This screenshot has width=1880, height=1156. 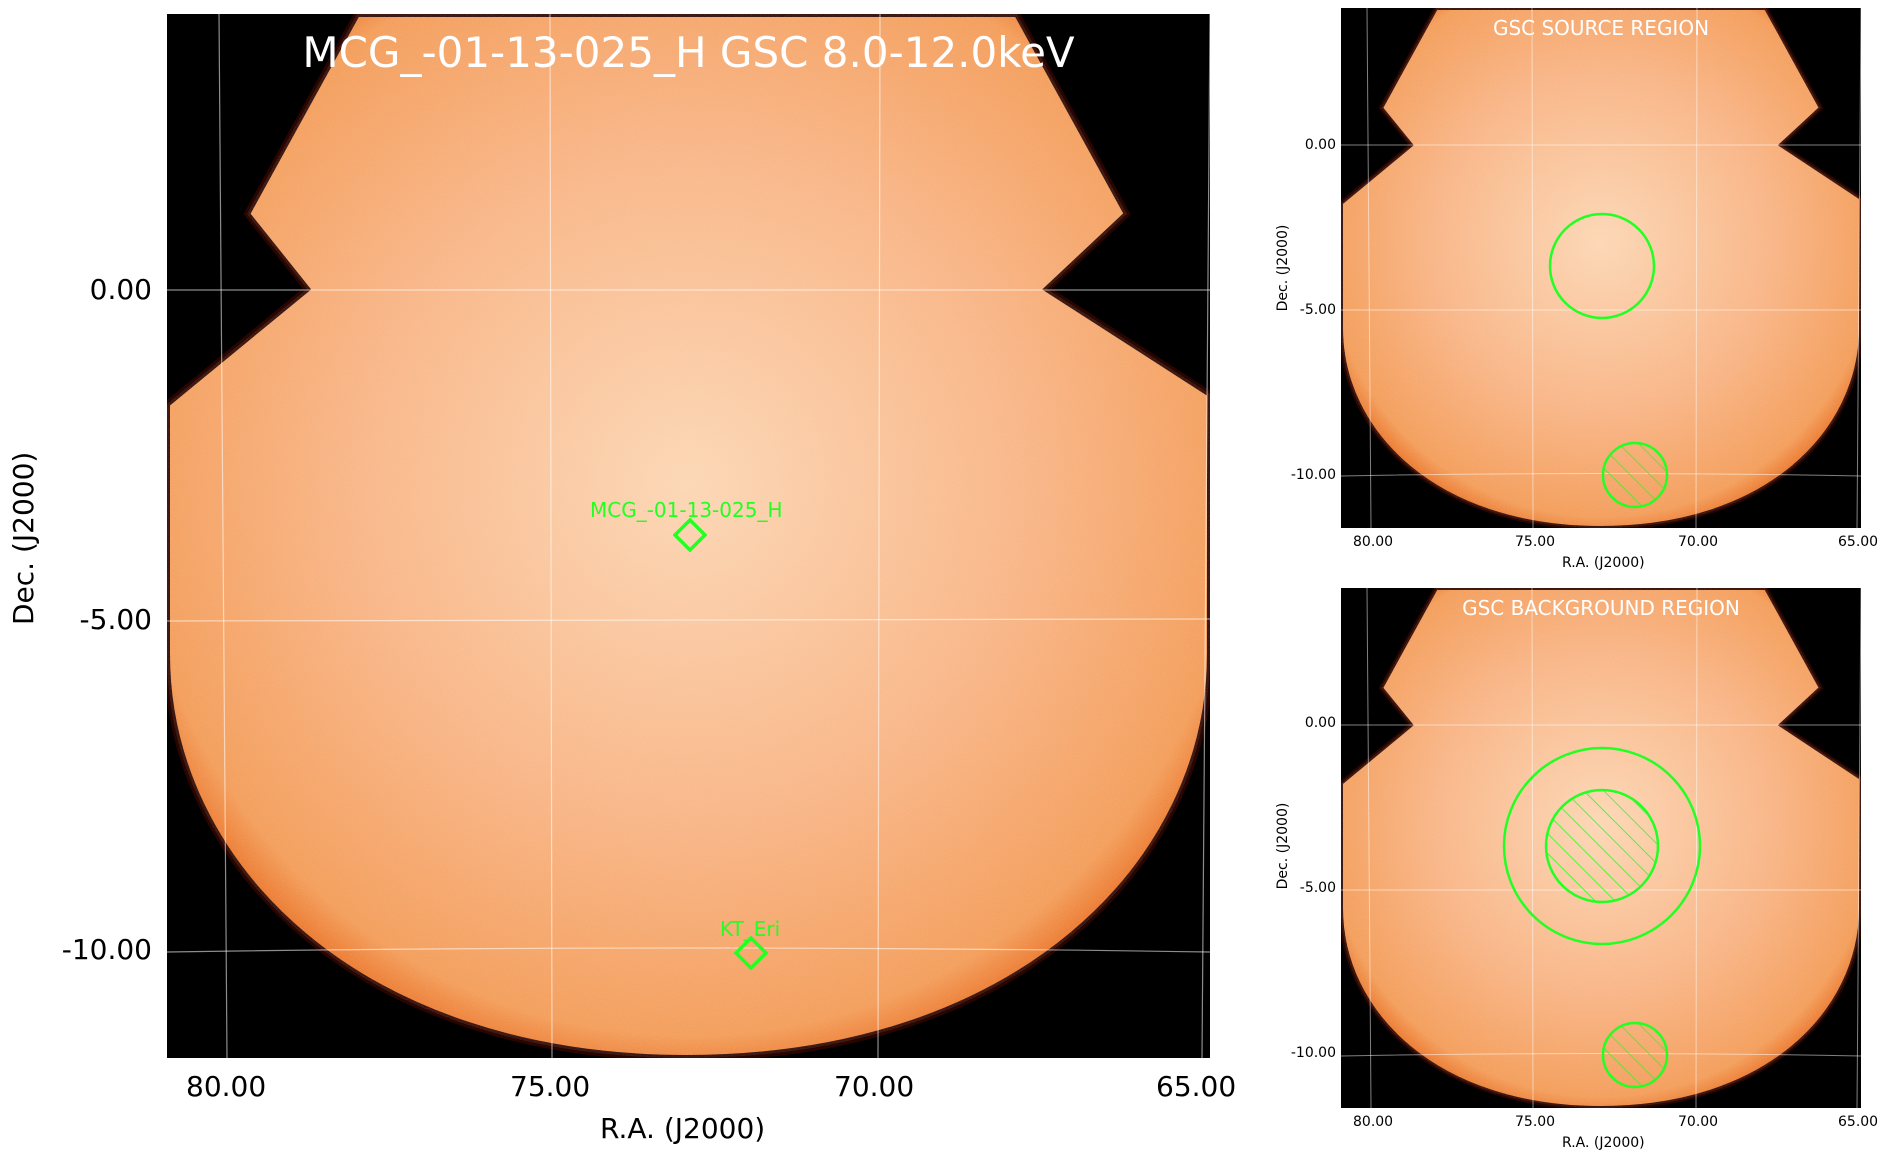 What do you see at coordinates (1196, 1086) in the screenshot?
I see `main-x-tick-3: 65.00` at bounding box center [1196, 1086].